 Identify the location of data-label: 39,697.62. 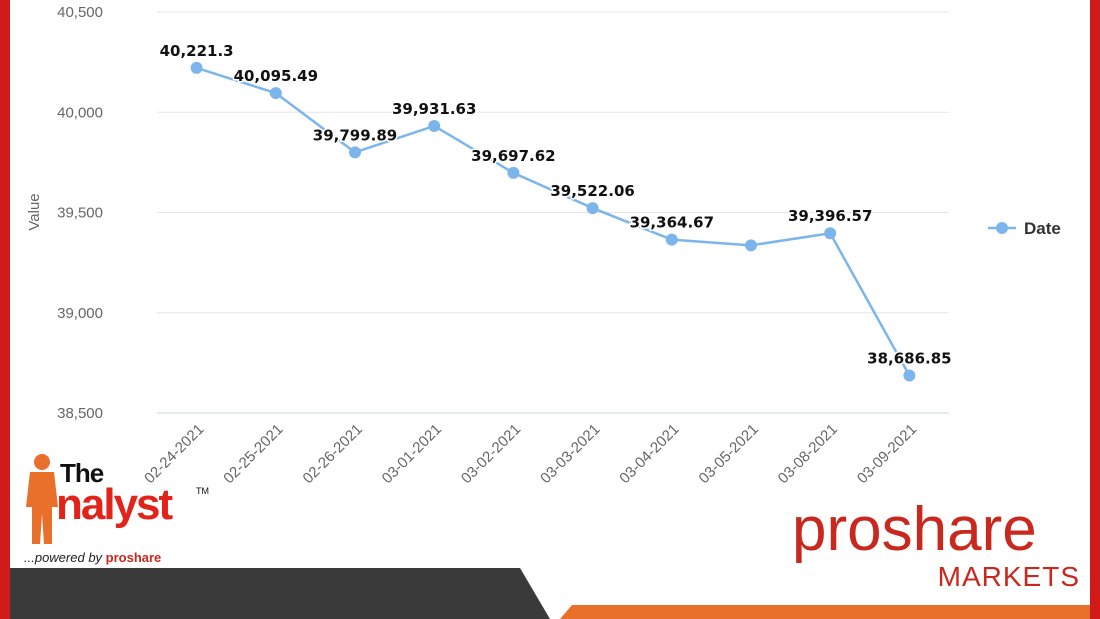
(513, 156).